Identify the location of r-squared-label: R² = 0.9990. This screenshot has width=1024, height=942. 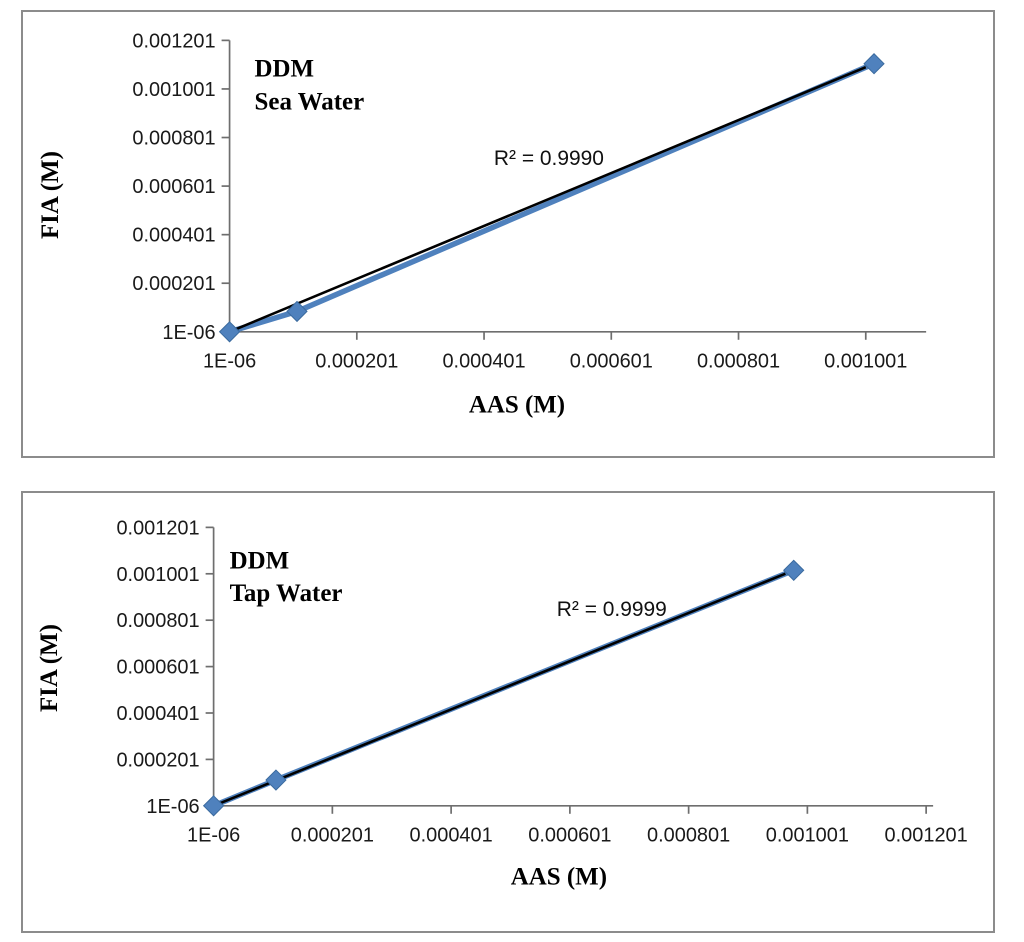
(549, 158).